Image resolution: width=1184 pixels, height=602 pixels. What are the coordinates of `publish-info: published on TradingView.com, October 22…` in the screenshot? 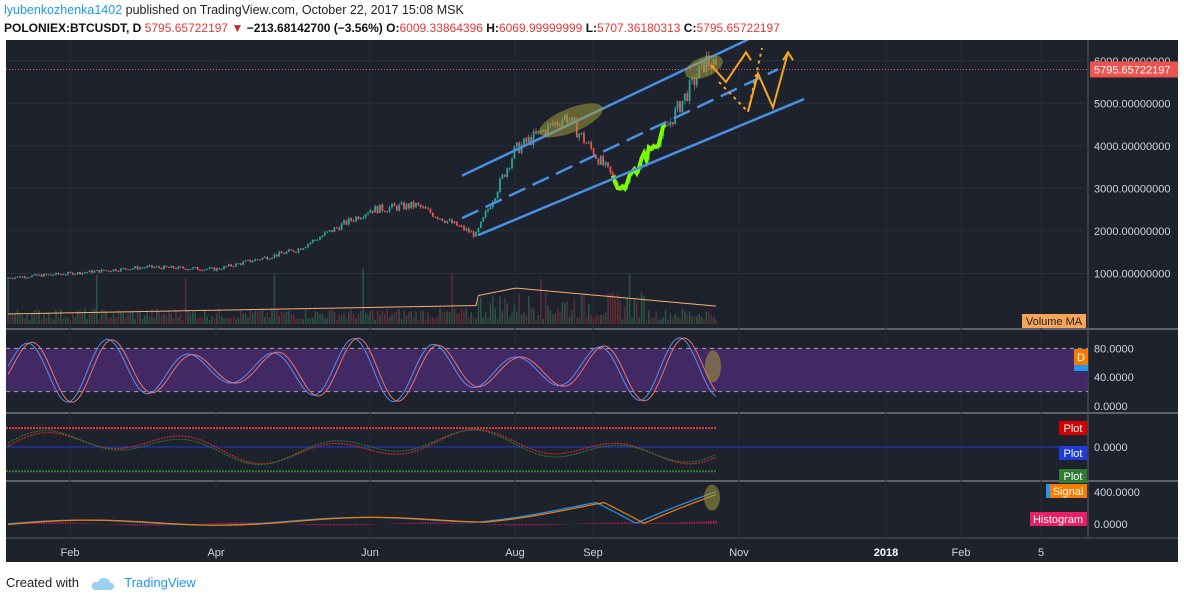 It's located at (293, 10).